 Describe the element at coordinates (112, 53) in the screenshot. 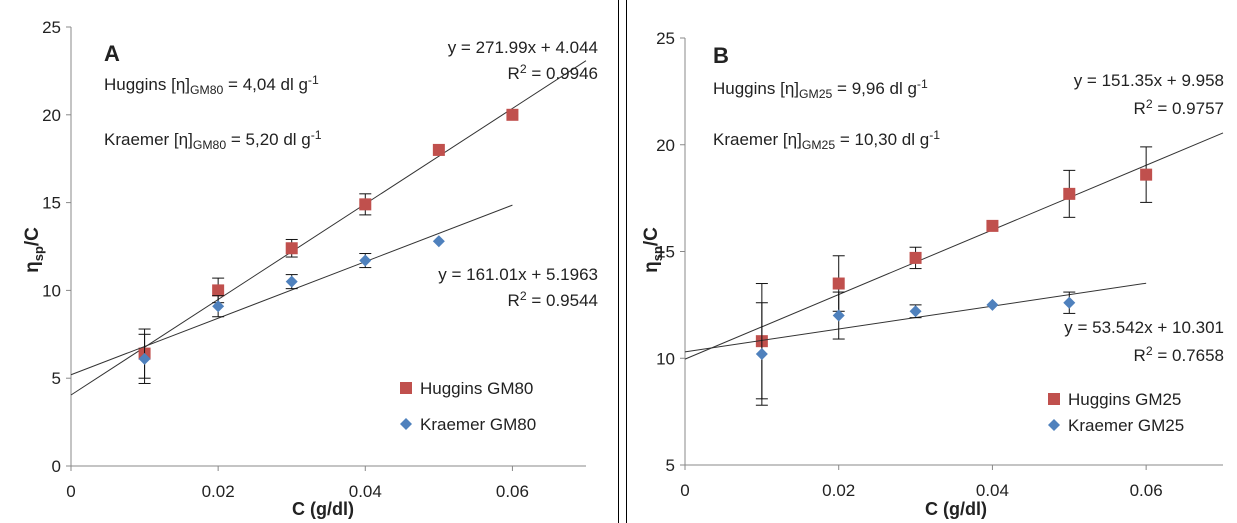

I see `panel-label: A` at that location.